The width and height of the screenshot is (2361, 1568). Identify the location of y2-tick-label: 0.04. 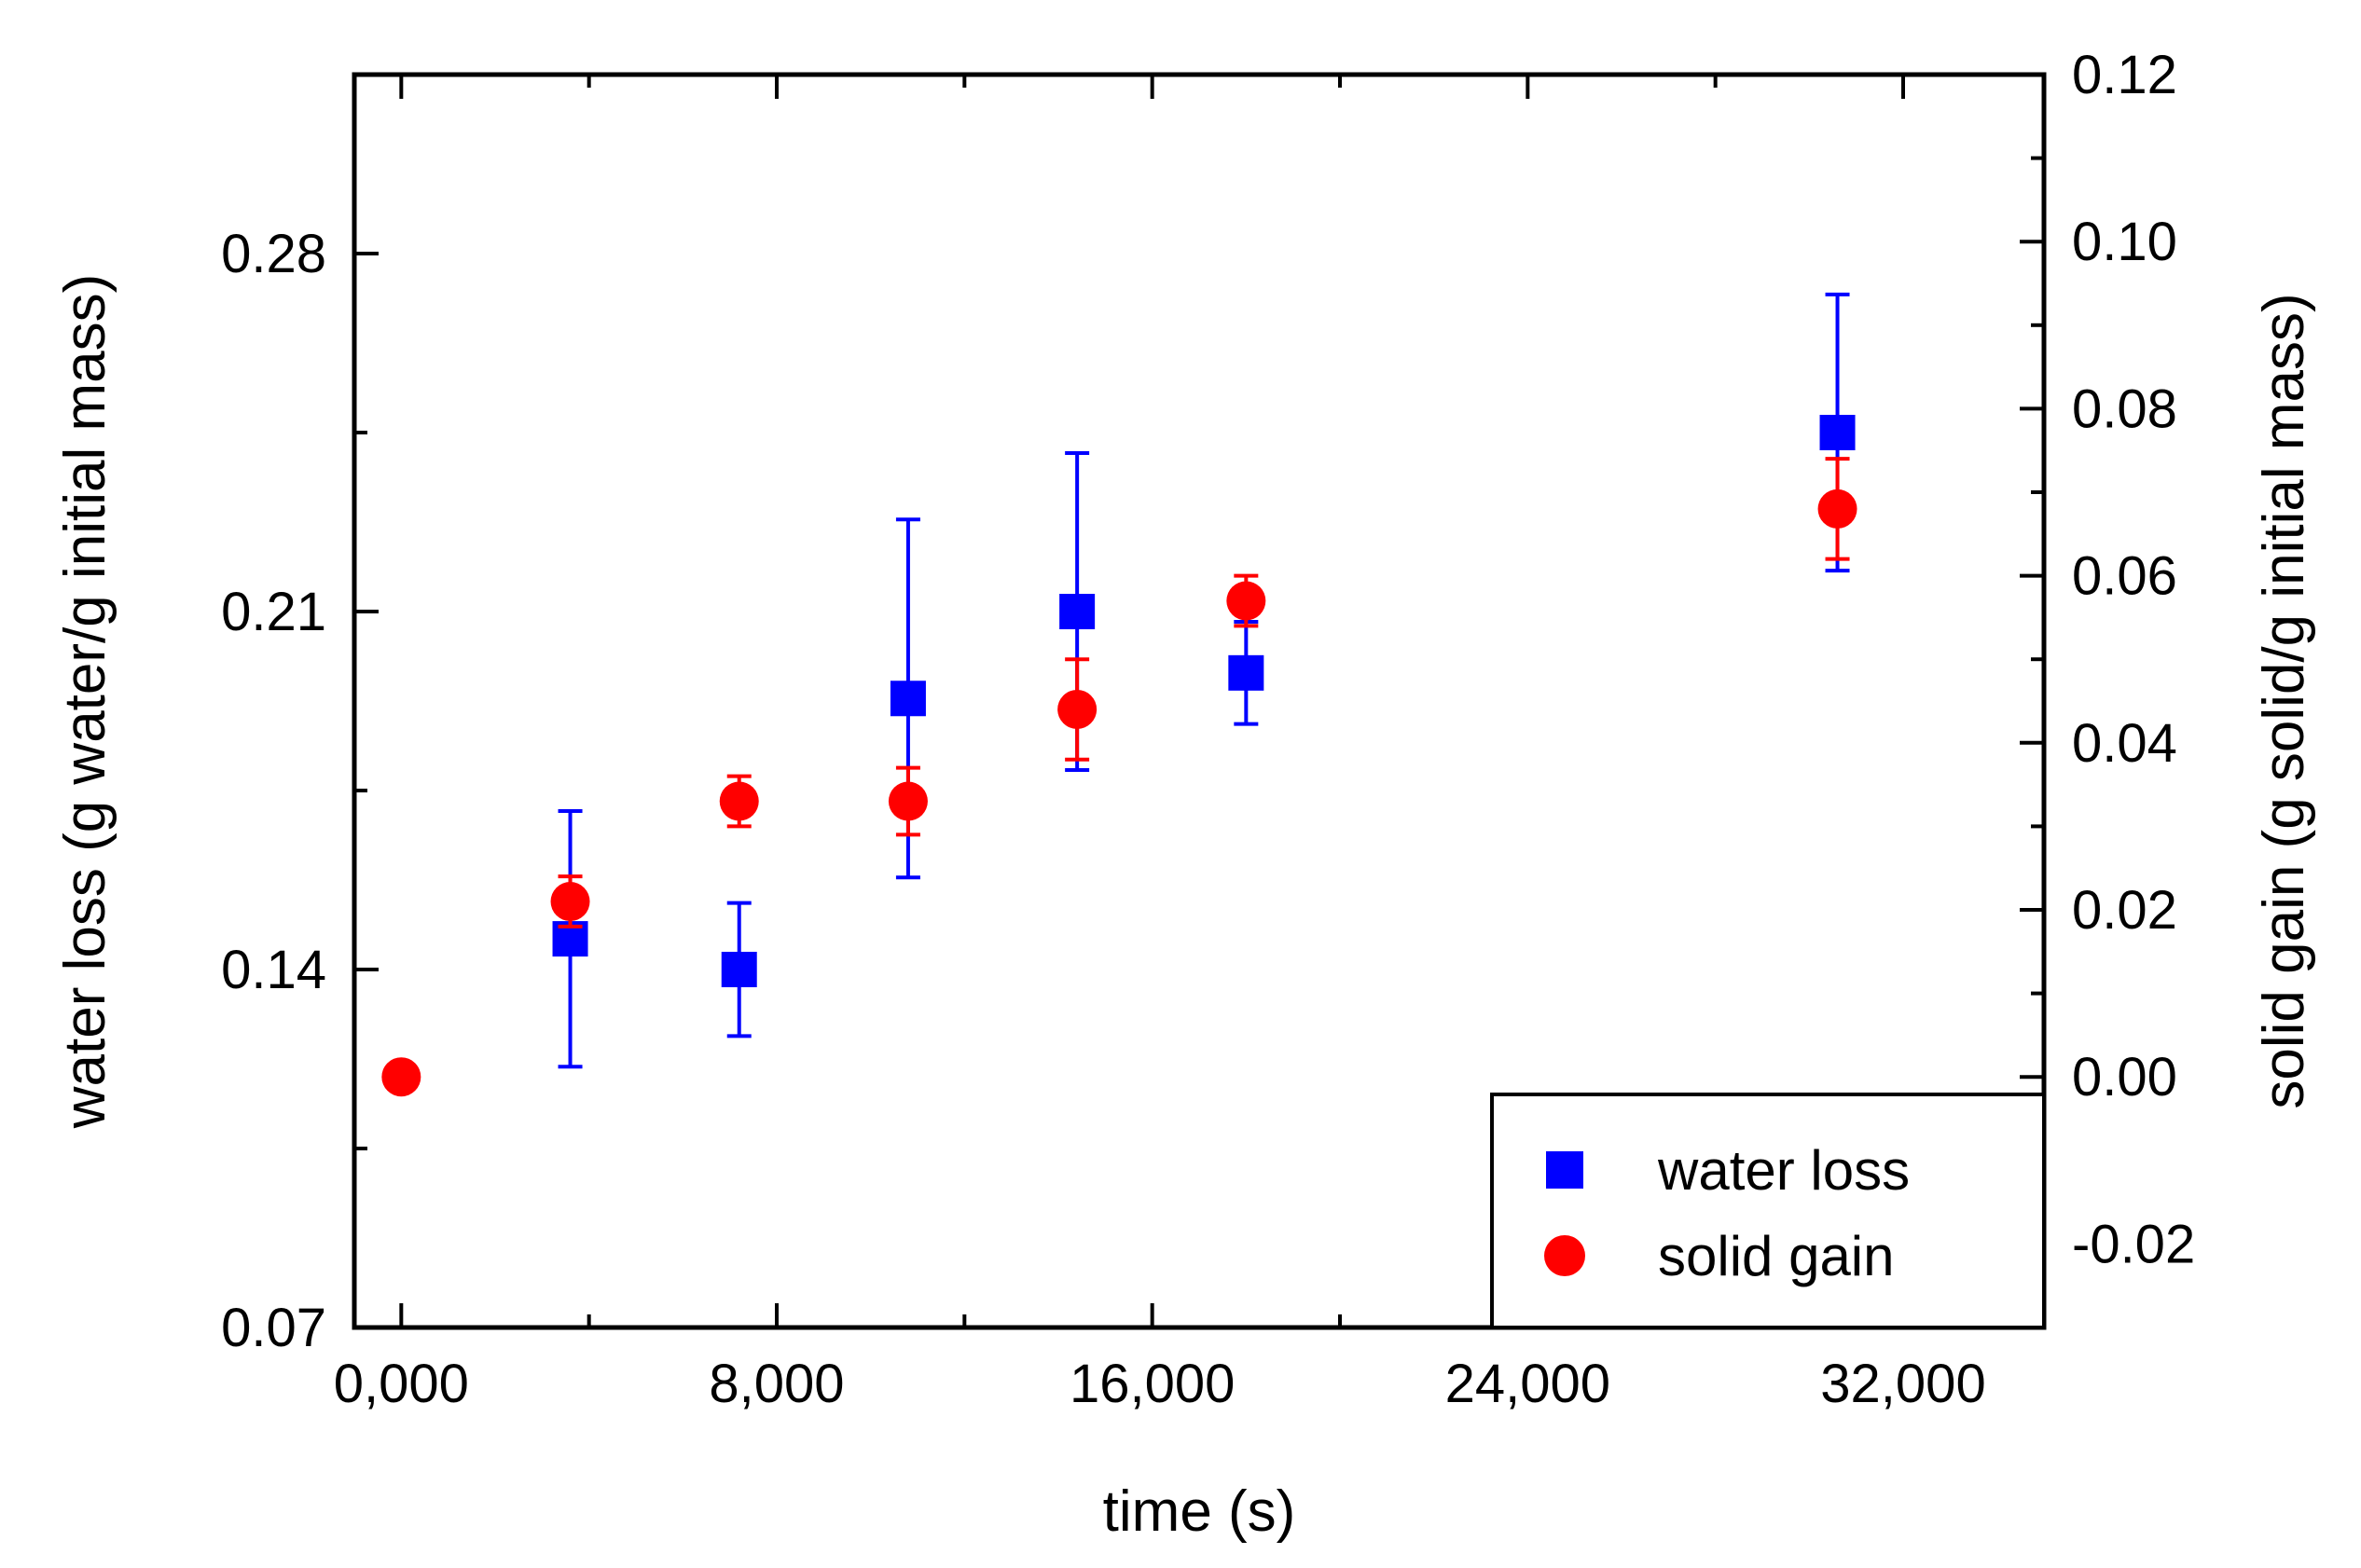
(2124, 743).